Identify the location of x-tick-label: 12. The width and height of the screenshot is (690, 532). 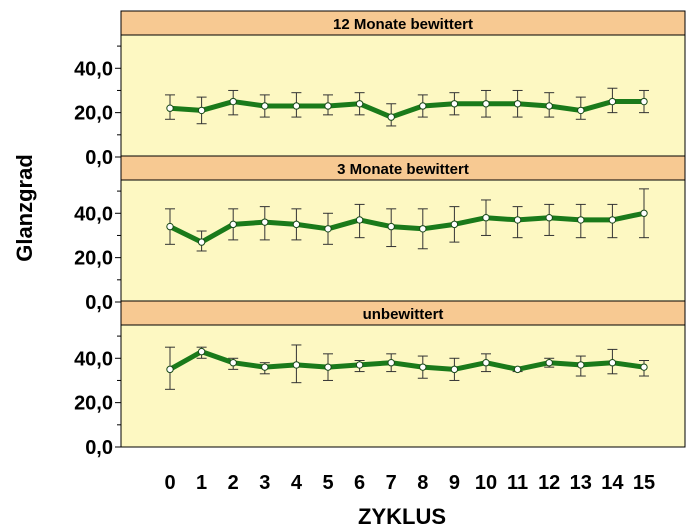
(549, 483).